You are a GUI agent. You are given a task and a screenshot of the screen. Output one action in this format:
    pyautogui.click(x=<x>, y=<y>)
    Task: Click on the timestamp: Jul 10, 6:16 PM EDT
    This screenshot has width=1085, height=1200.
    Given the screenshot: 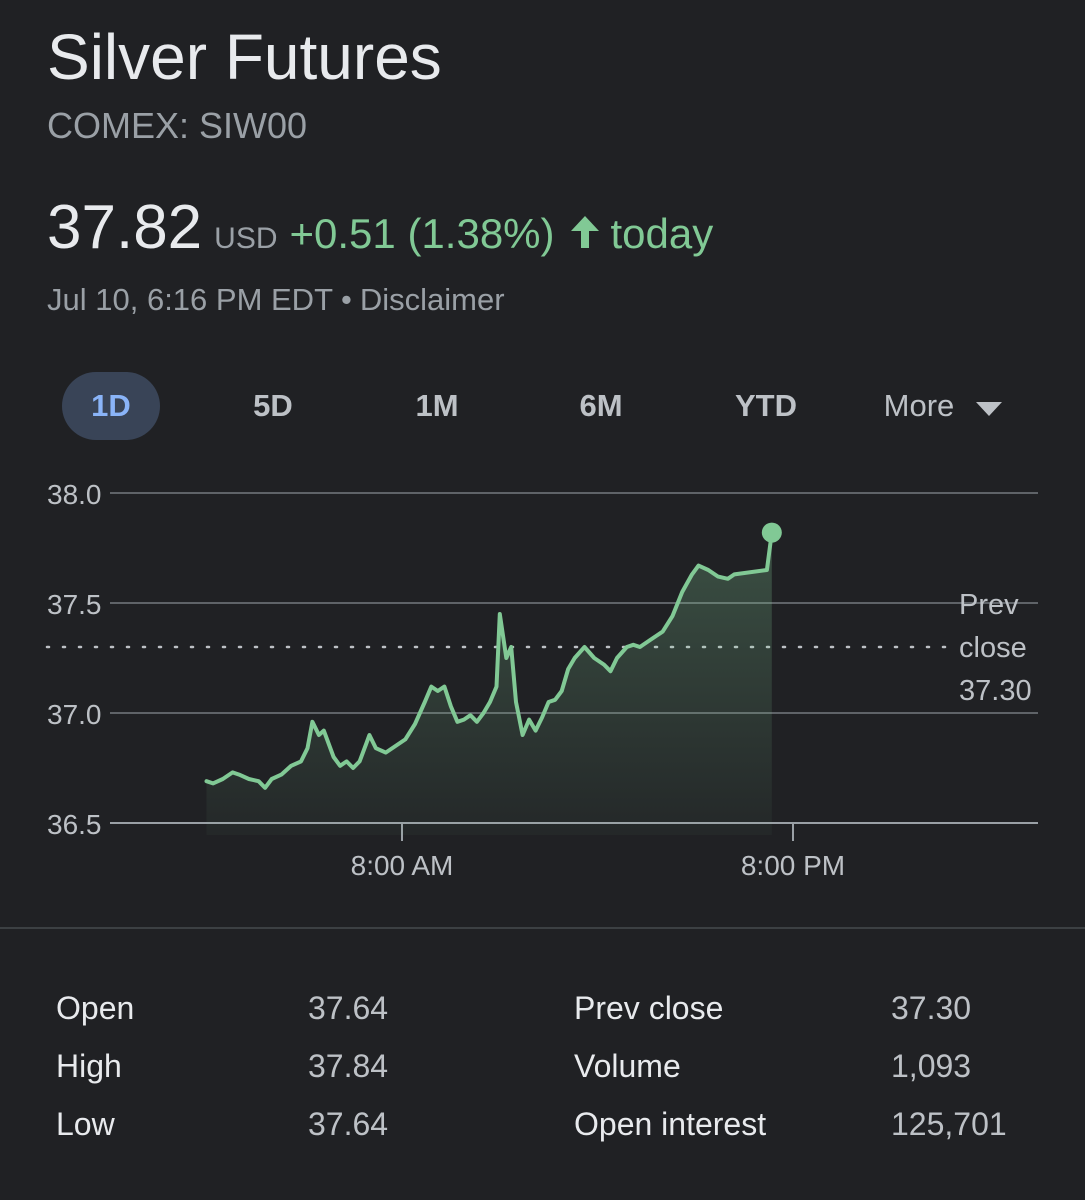 What is the action you would take?
    pyautogui.click(x=190, y=299)
    